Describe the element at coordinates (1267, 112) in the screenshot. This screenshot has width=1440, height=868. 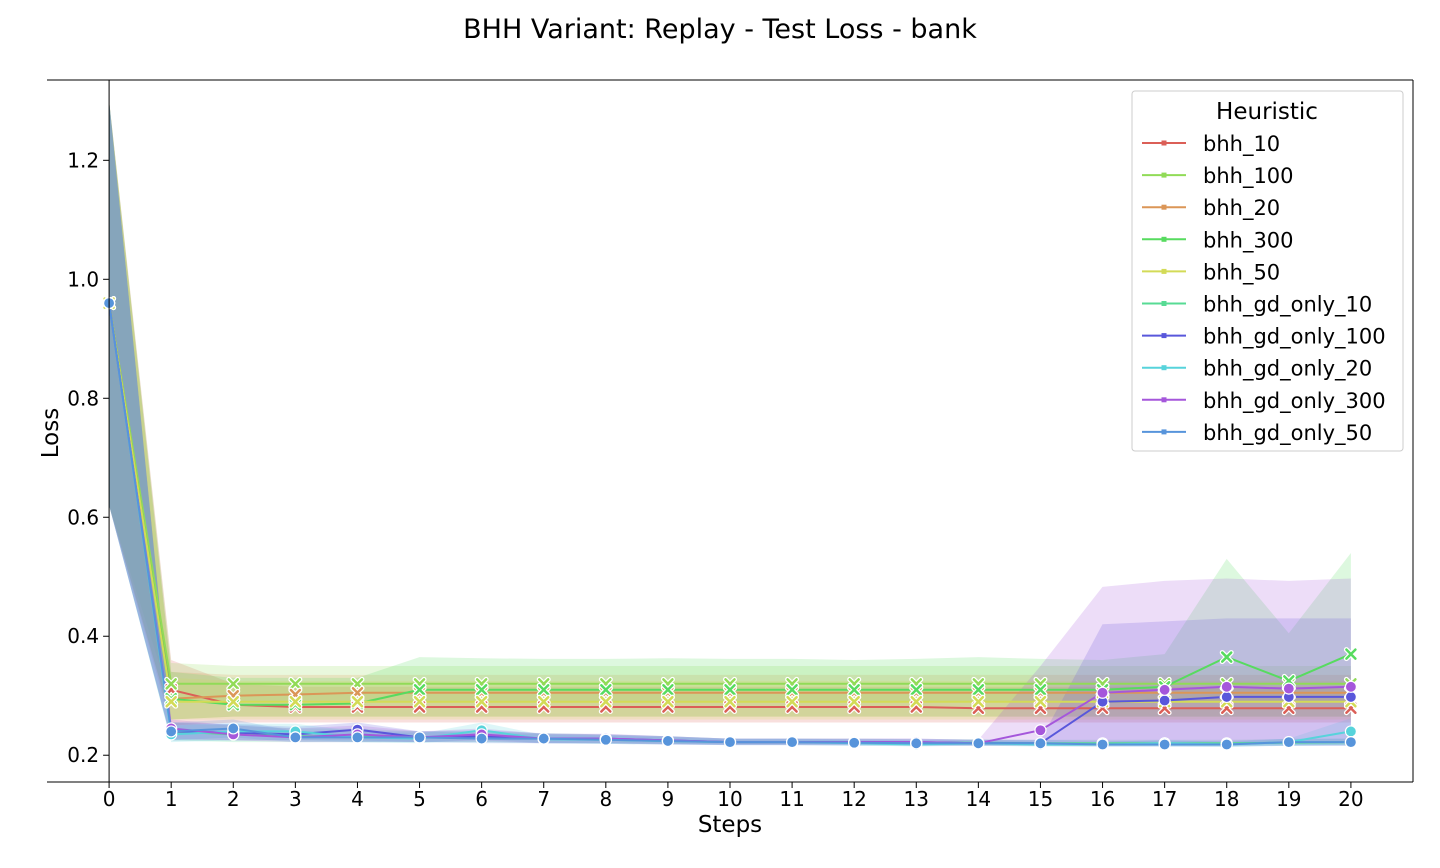
I see `legend-title: Heuristic` at that location.